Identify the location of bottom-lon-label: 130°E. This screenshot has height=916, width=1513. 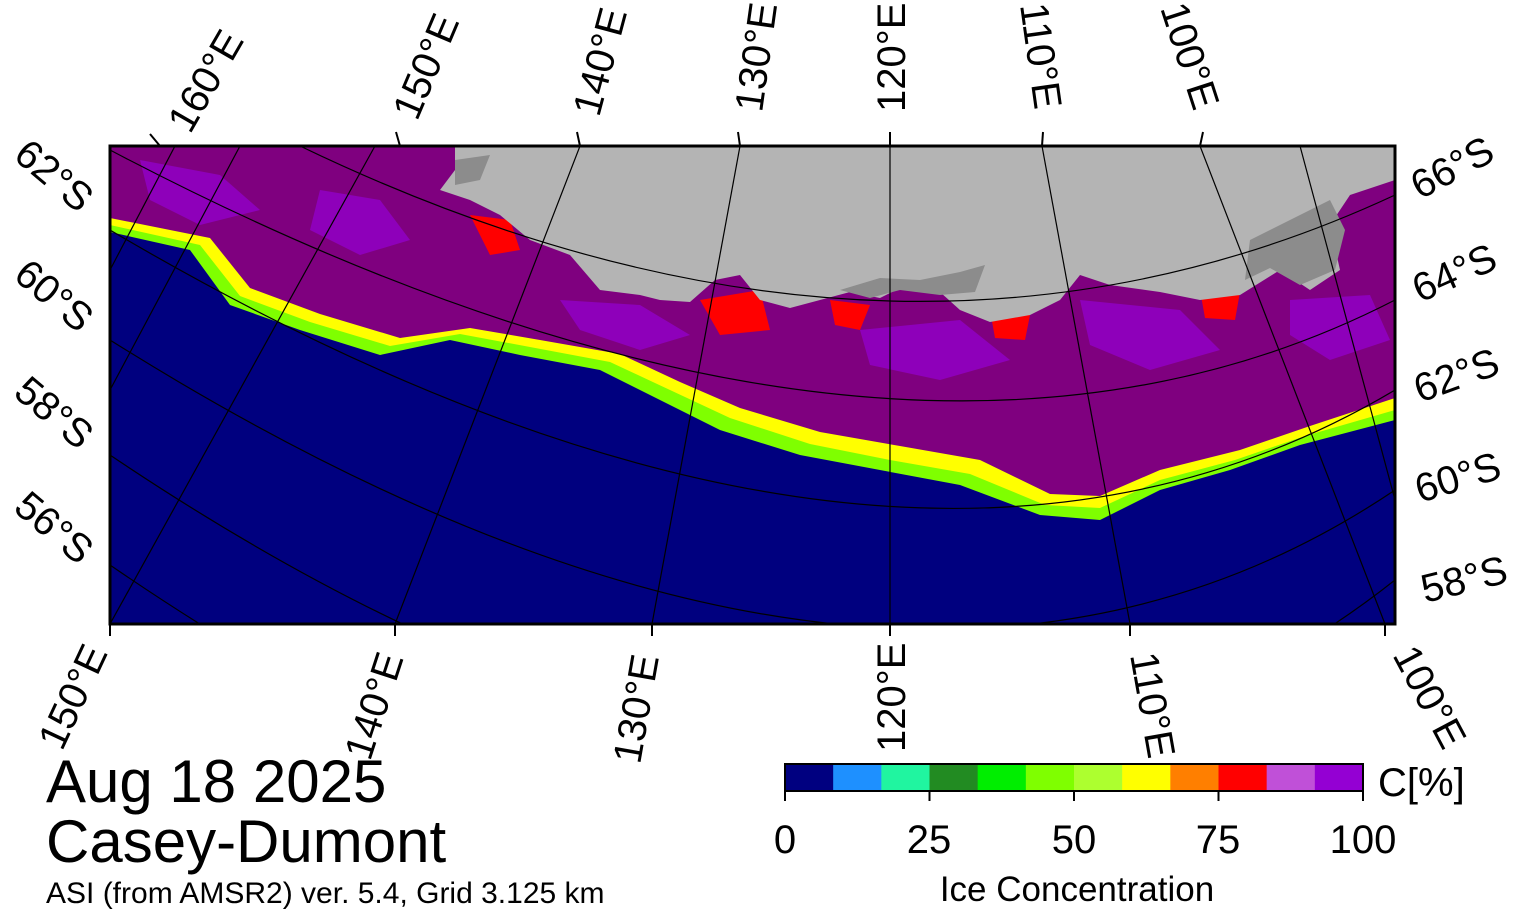
(637, 708).